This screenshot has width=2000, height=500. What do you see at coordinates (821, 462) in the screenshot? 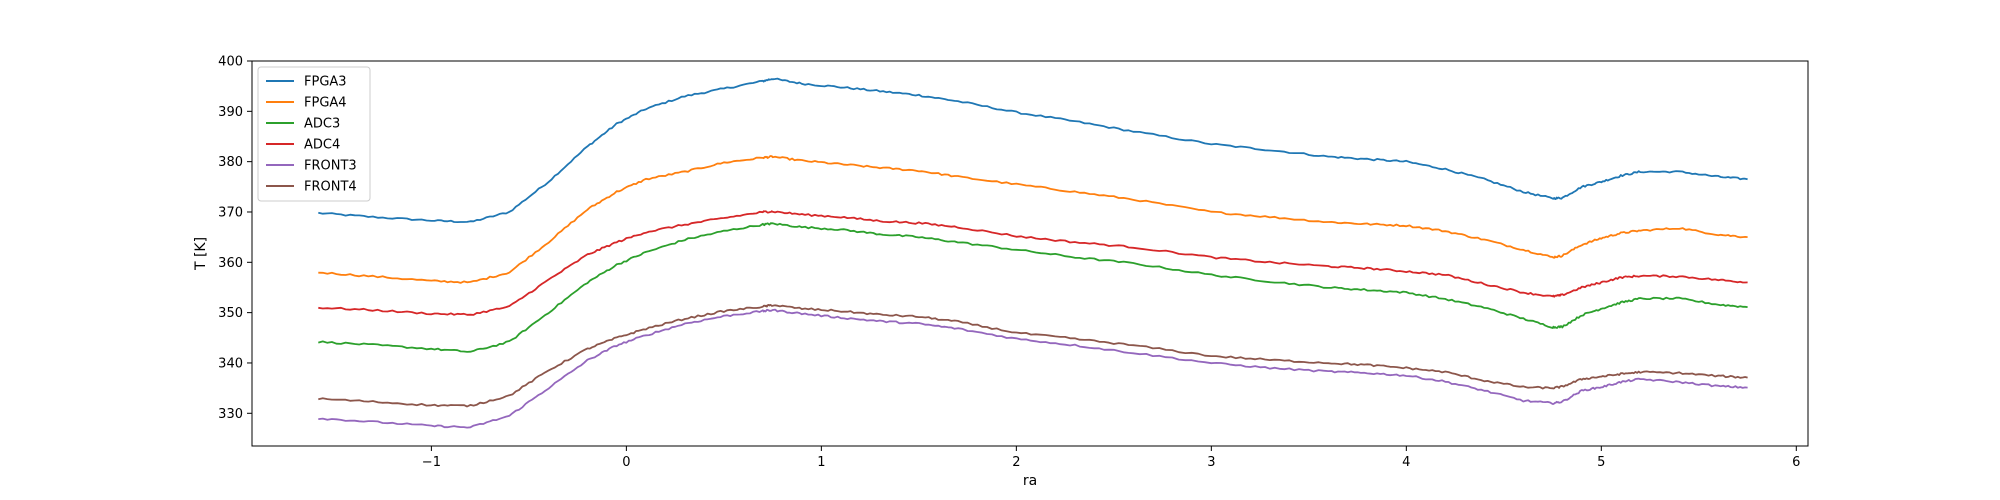
I see `x-tick-label: 1` at bounding box center [821, 462].